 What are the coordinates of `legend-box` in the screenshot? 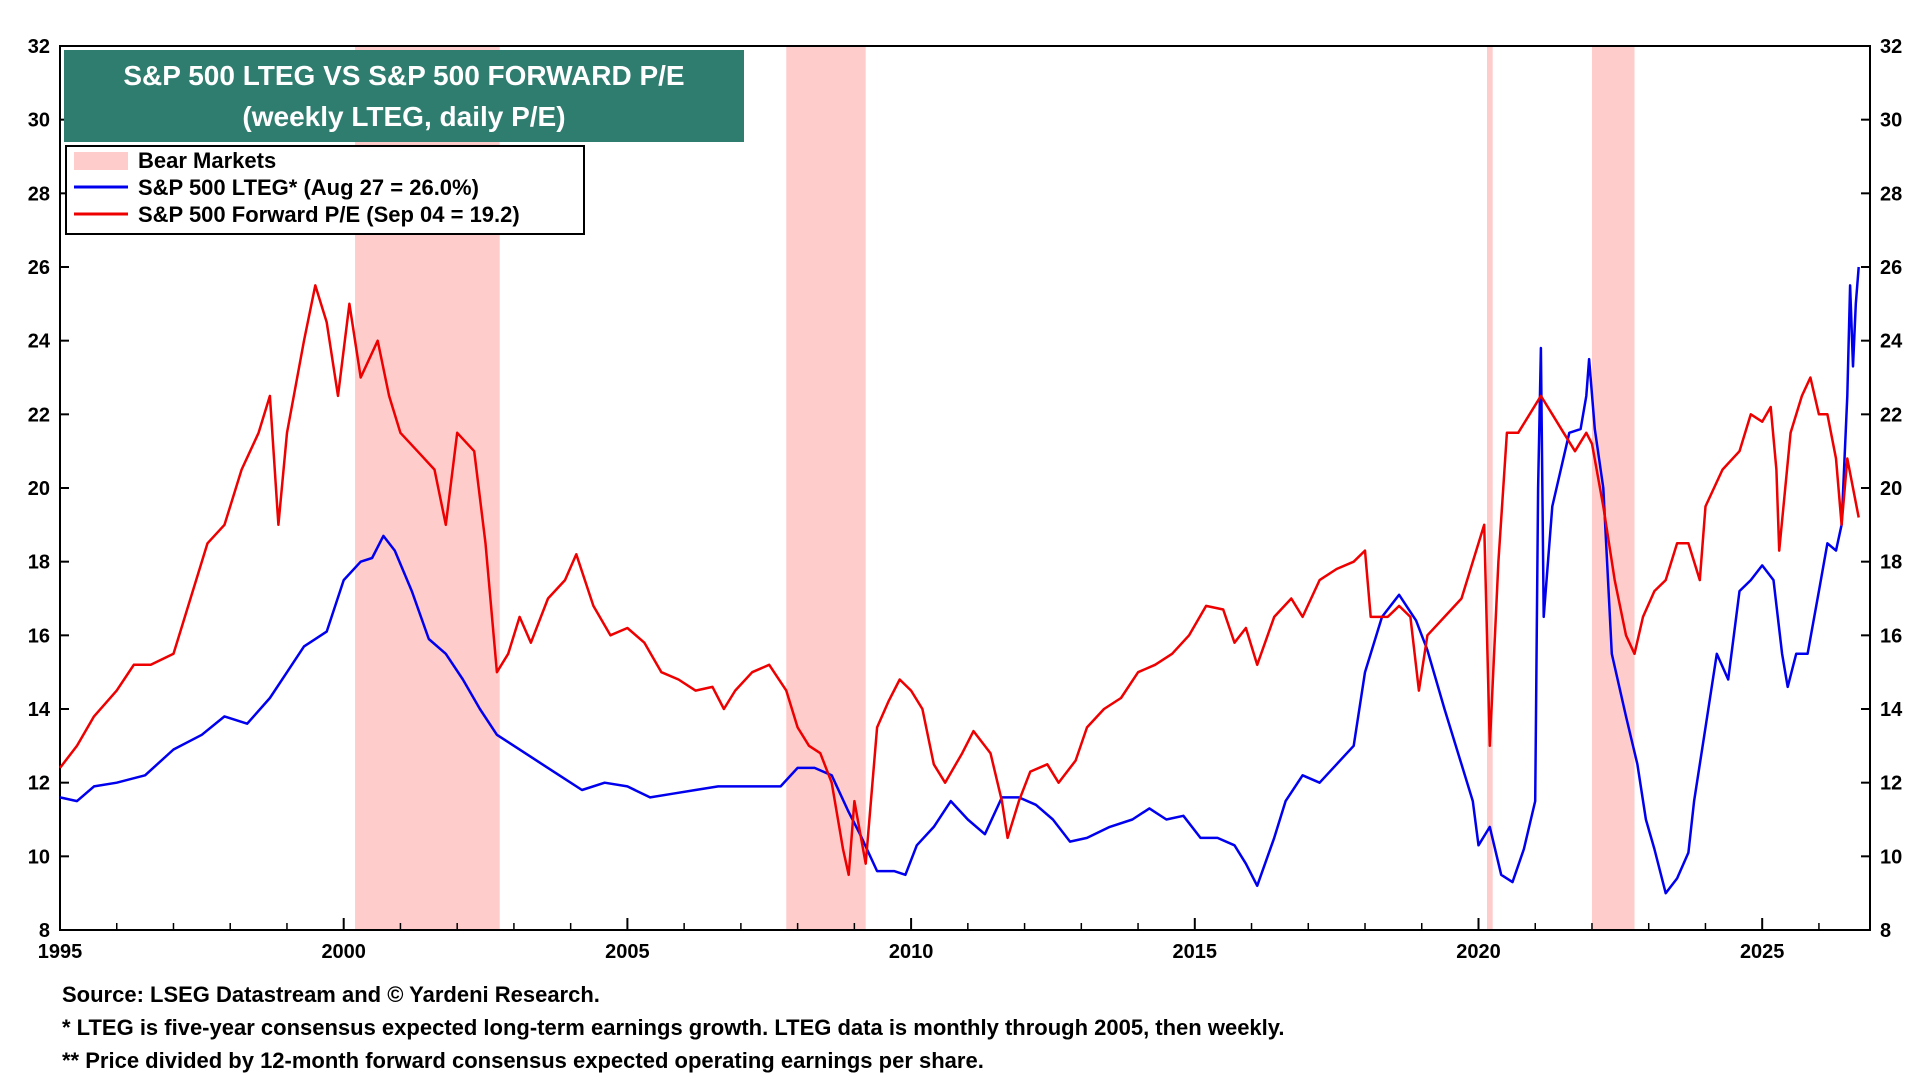 It's located at (325, 190).